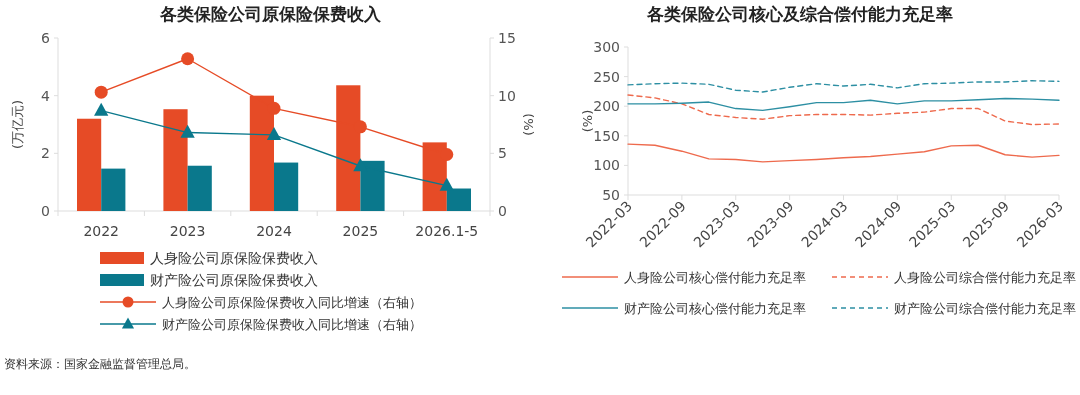  What do you see at coordinates (507, 95) in the screenshot?
I see `y2-tick-label: 10` at bounding box center [507, 95].